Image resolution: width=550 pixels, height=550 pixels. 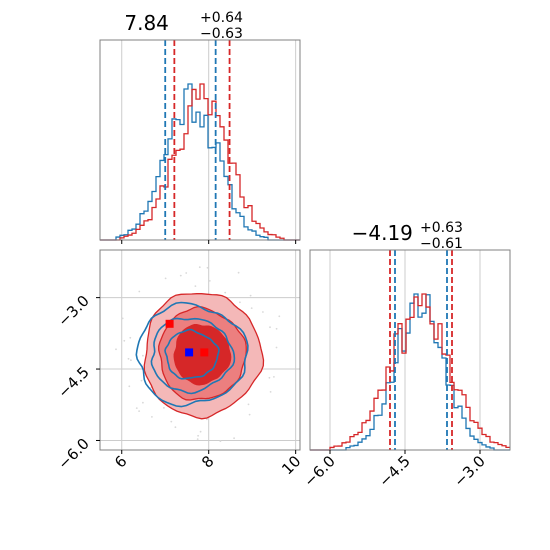 I want to click on hist2-title-minus: −0.61, so click(x=441, y=244).